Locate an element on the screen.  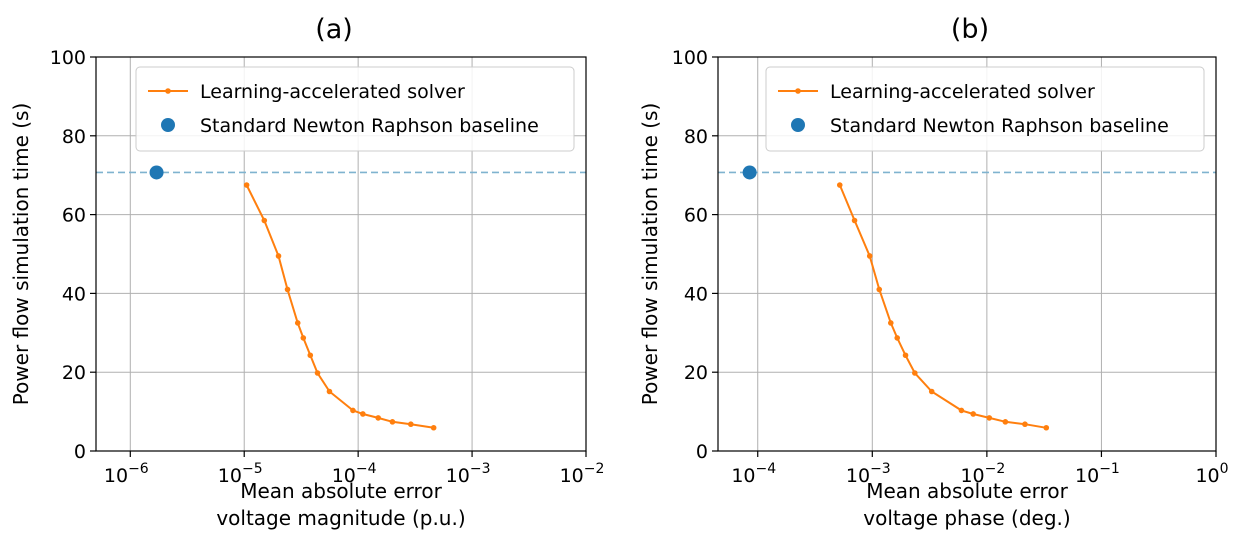
x-tick-label: 10⁻¹ is located at coordinates (1097, 474).